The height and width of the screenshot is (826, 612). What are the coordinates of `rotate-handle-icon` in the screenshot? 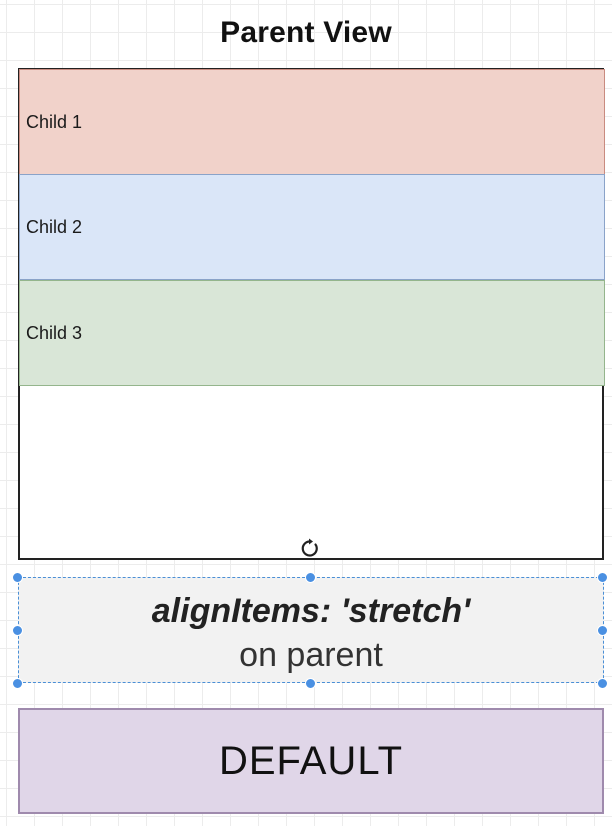 It's located at (310, 548).